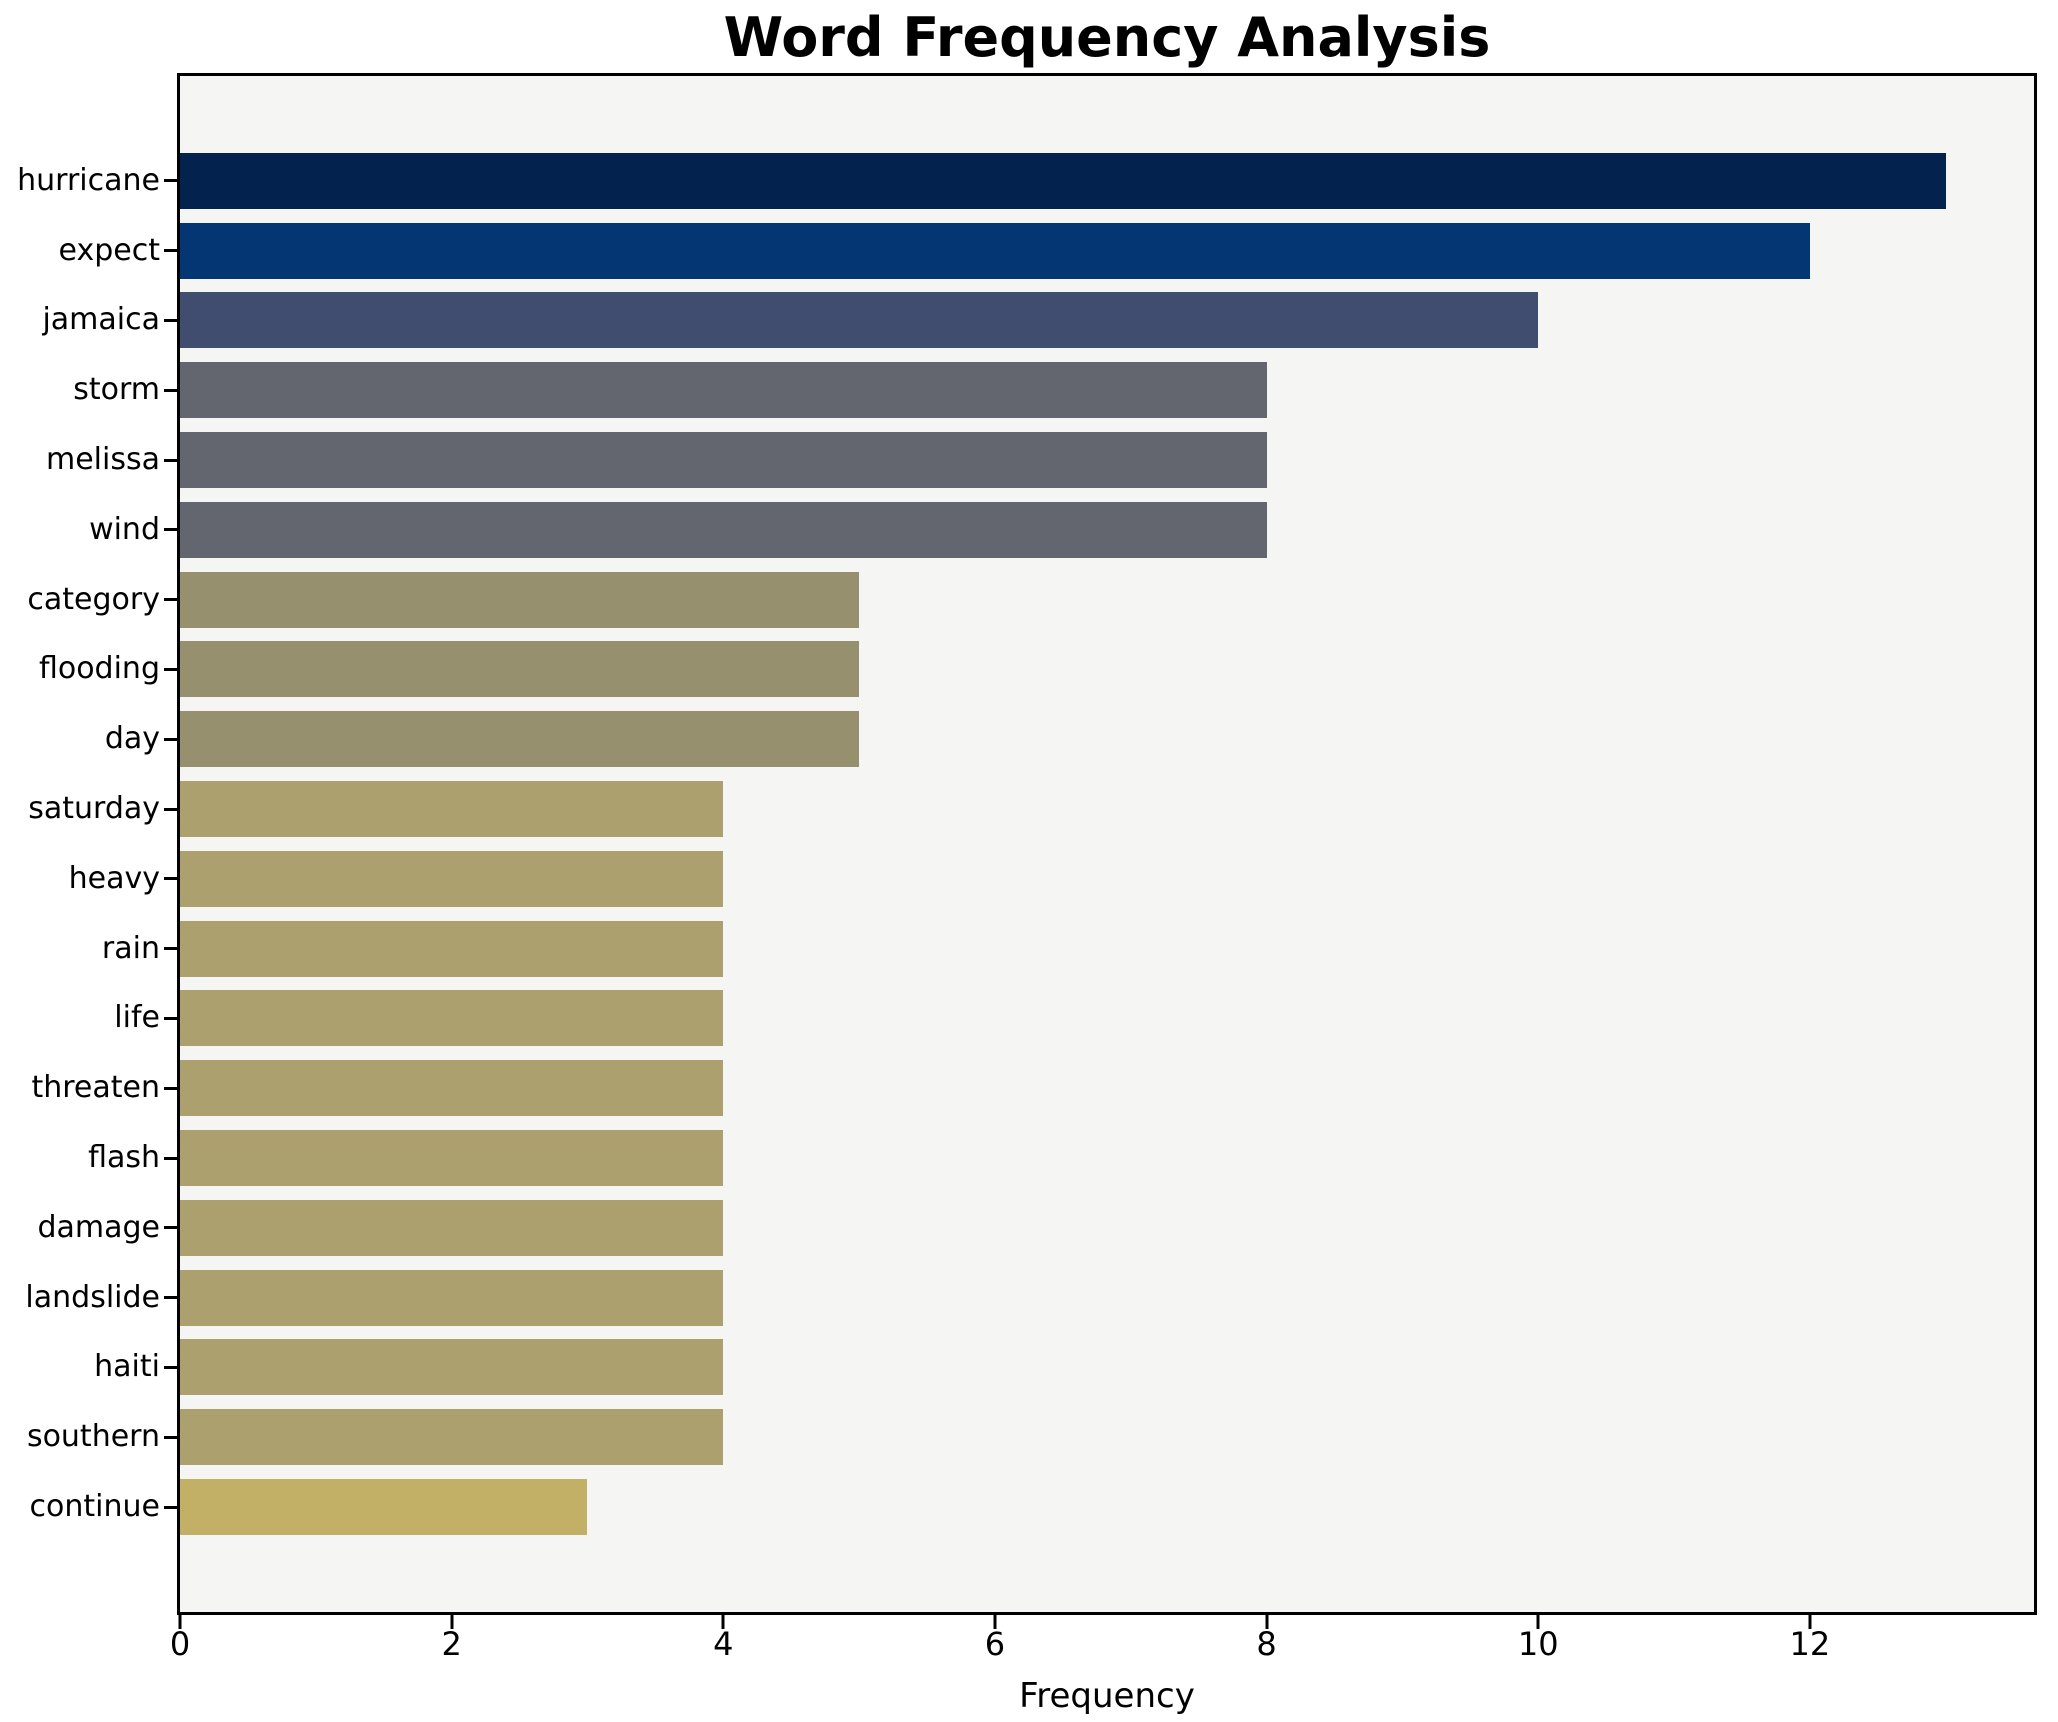  I want to click on bar-row-flash: flash, so click(1061, 1158).